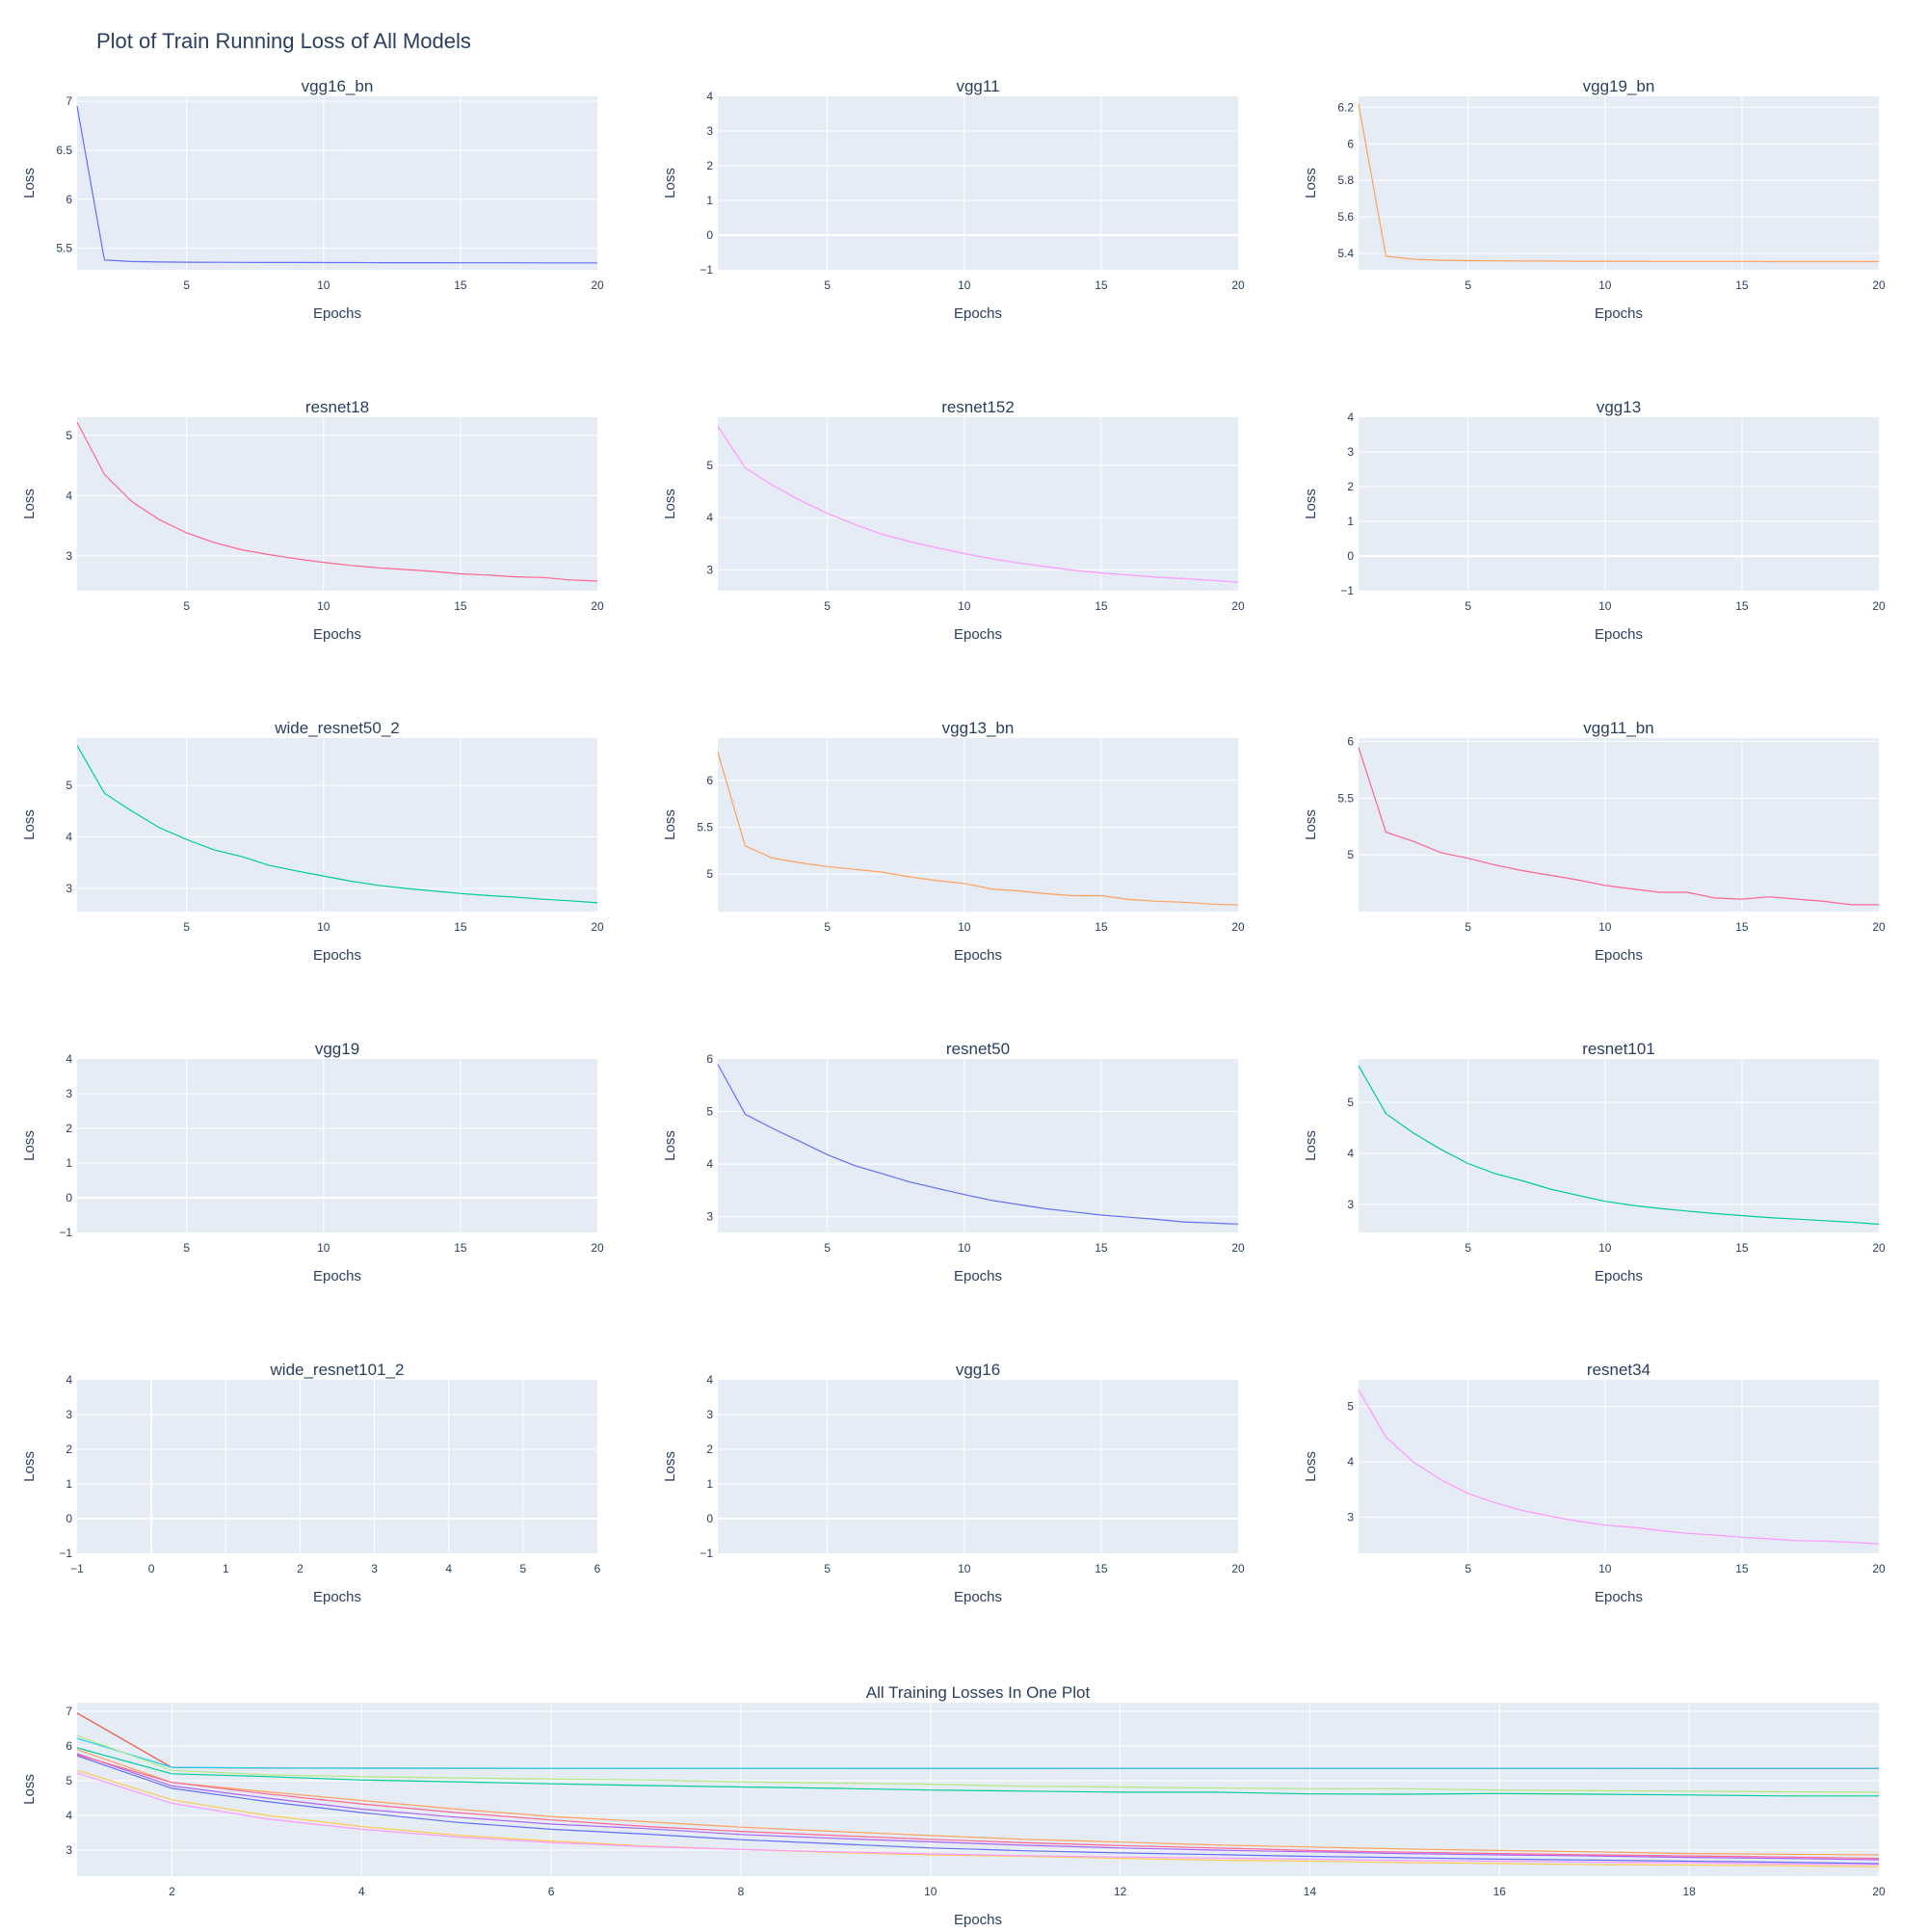  What do you see at coordinates (1500, 1891) in the screenshot?
I see `x-tick-label: 16` at bounding box center [1500, 1891].